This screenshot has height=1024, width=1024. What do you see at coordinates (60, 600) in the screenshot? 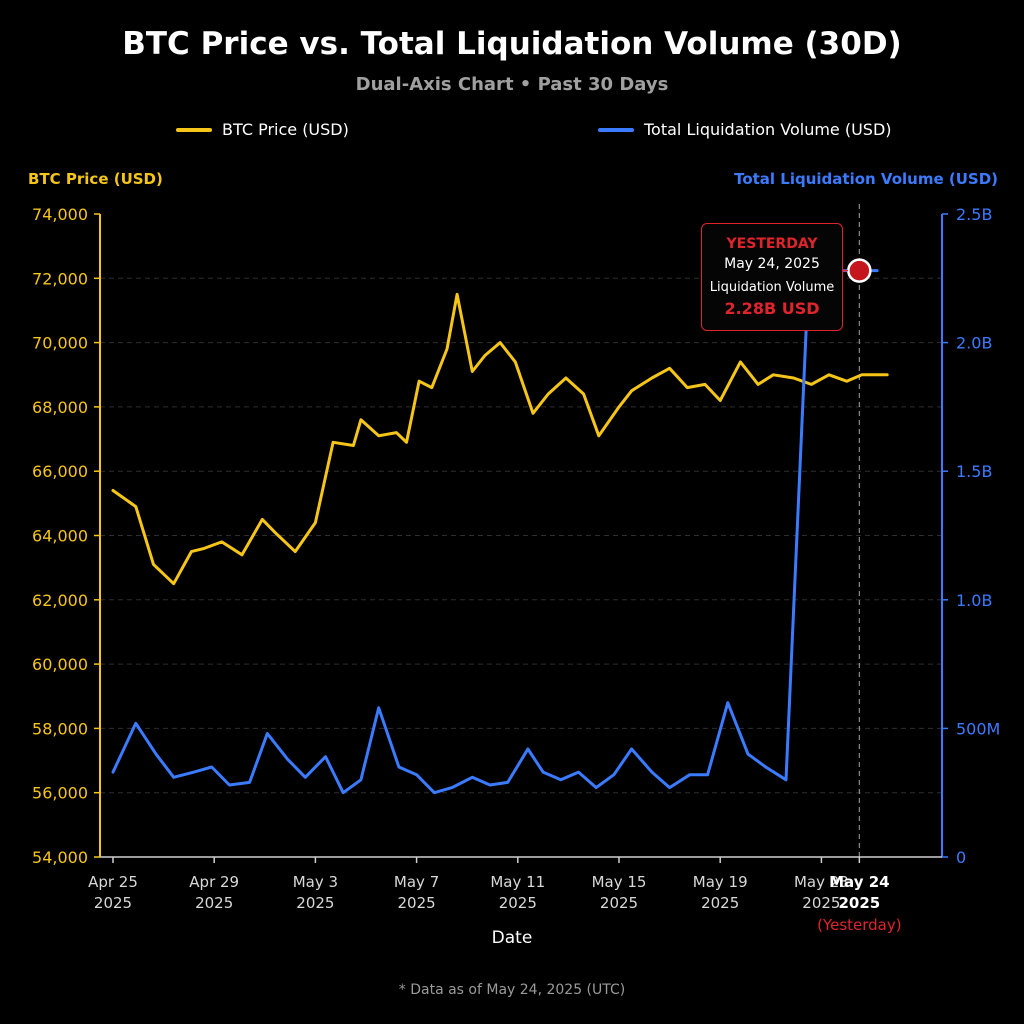
I see `y-left-tick-label: 62,000` at bounding box center [60, 600].